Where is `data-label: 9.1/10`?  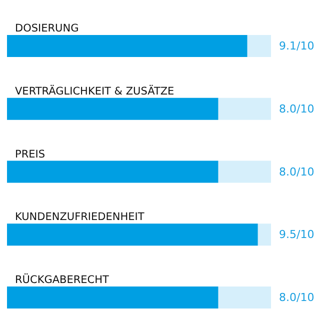
data-label: 9.1/10 is located at coordinates (296, 45).